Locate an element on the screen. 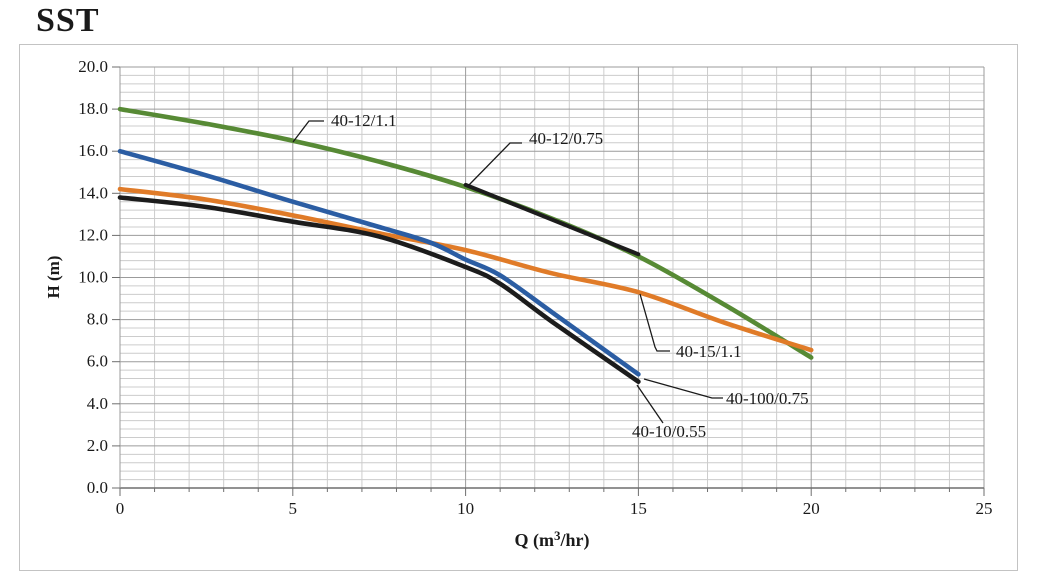 The image size is (1038, 584). y-tick-label: 20.0 is located at coordinates (93, 66).